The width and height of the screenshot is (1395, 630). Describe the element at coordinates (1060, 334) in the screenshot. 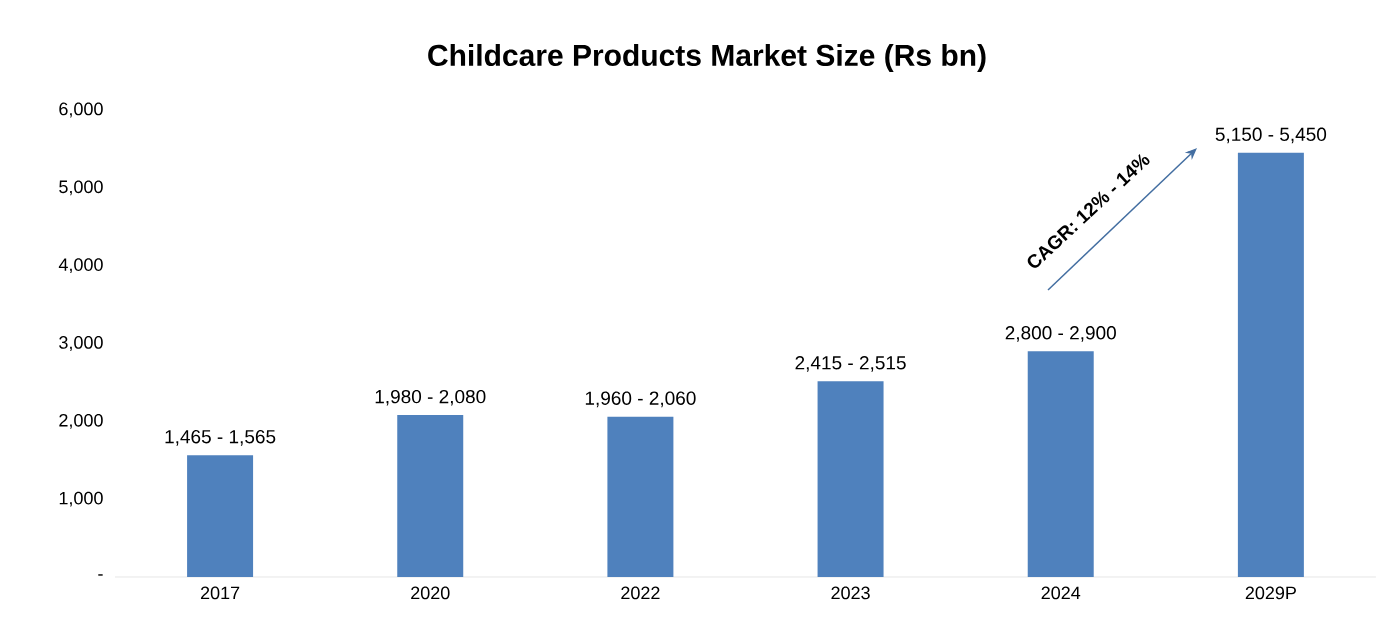

I see `annotation: 2,800 - 2,900` at that location.